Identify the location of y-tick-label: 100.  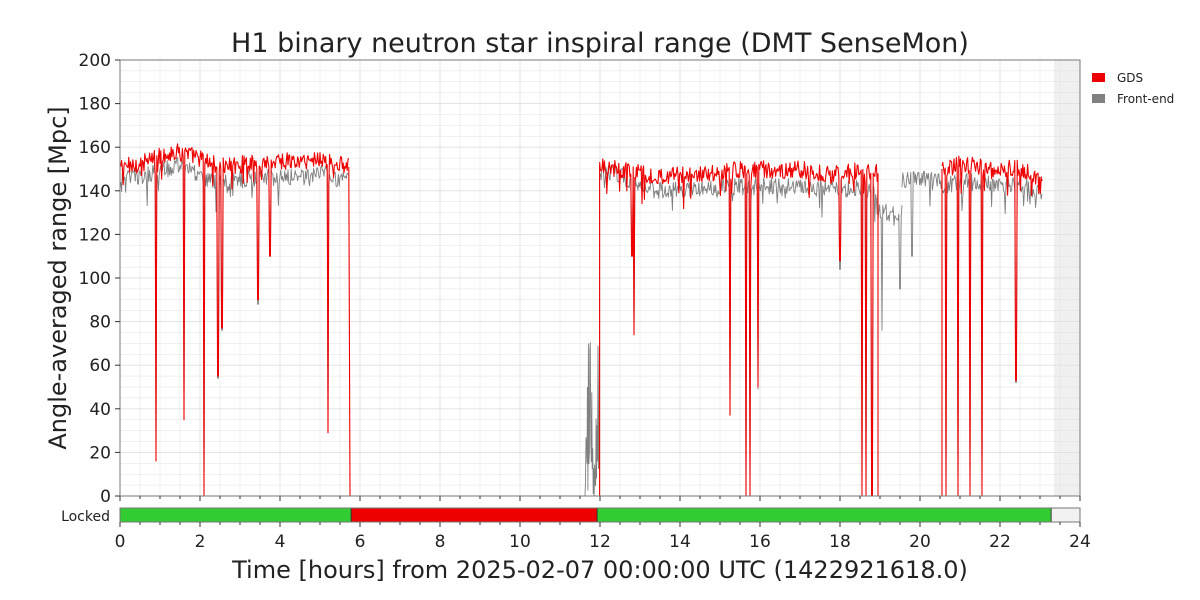
(95, 279).